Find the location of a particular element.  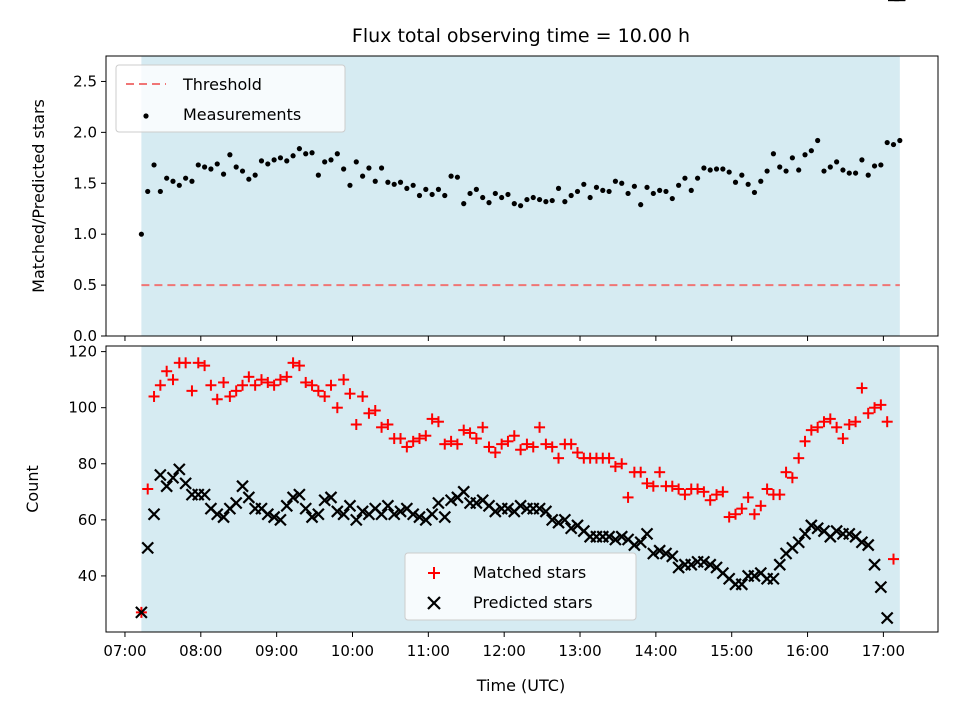

y-tick-label: 100 is located at coordinates (82, 408).